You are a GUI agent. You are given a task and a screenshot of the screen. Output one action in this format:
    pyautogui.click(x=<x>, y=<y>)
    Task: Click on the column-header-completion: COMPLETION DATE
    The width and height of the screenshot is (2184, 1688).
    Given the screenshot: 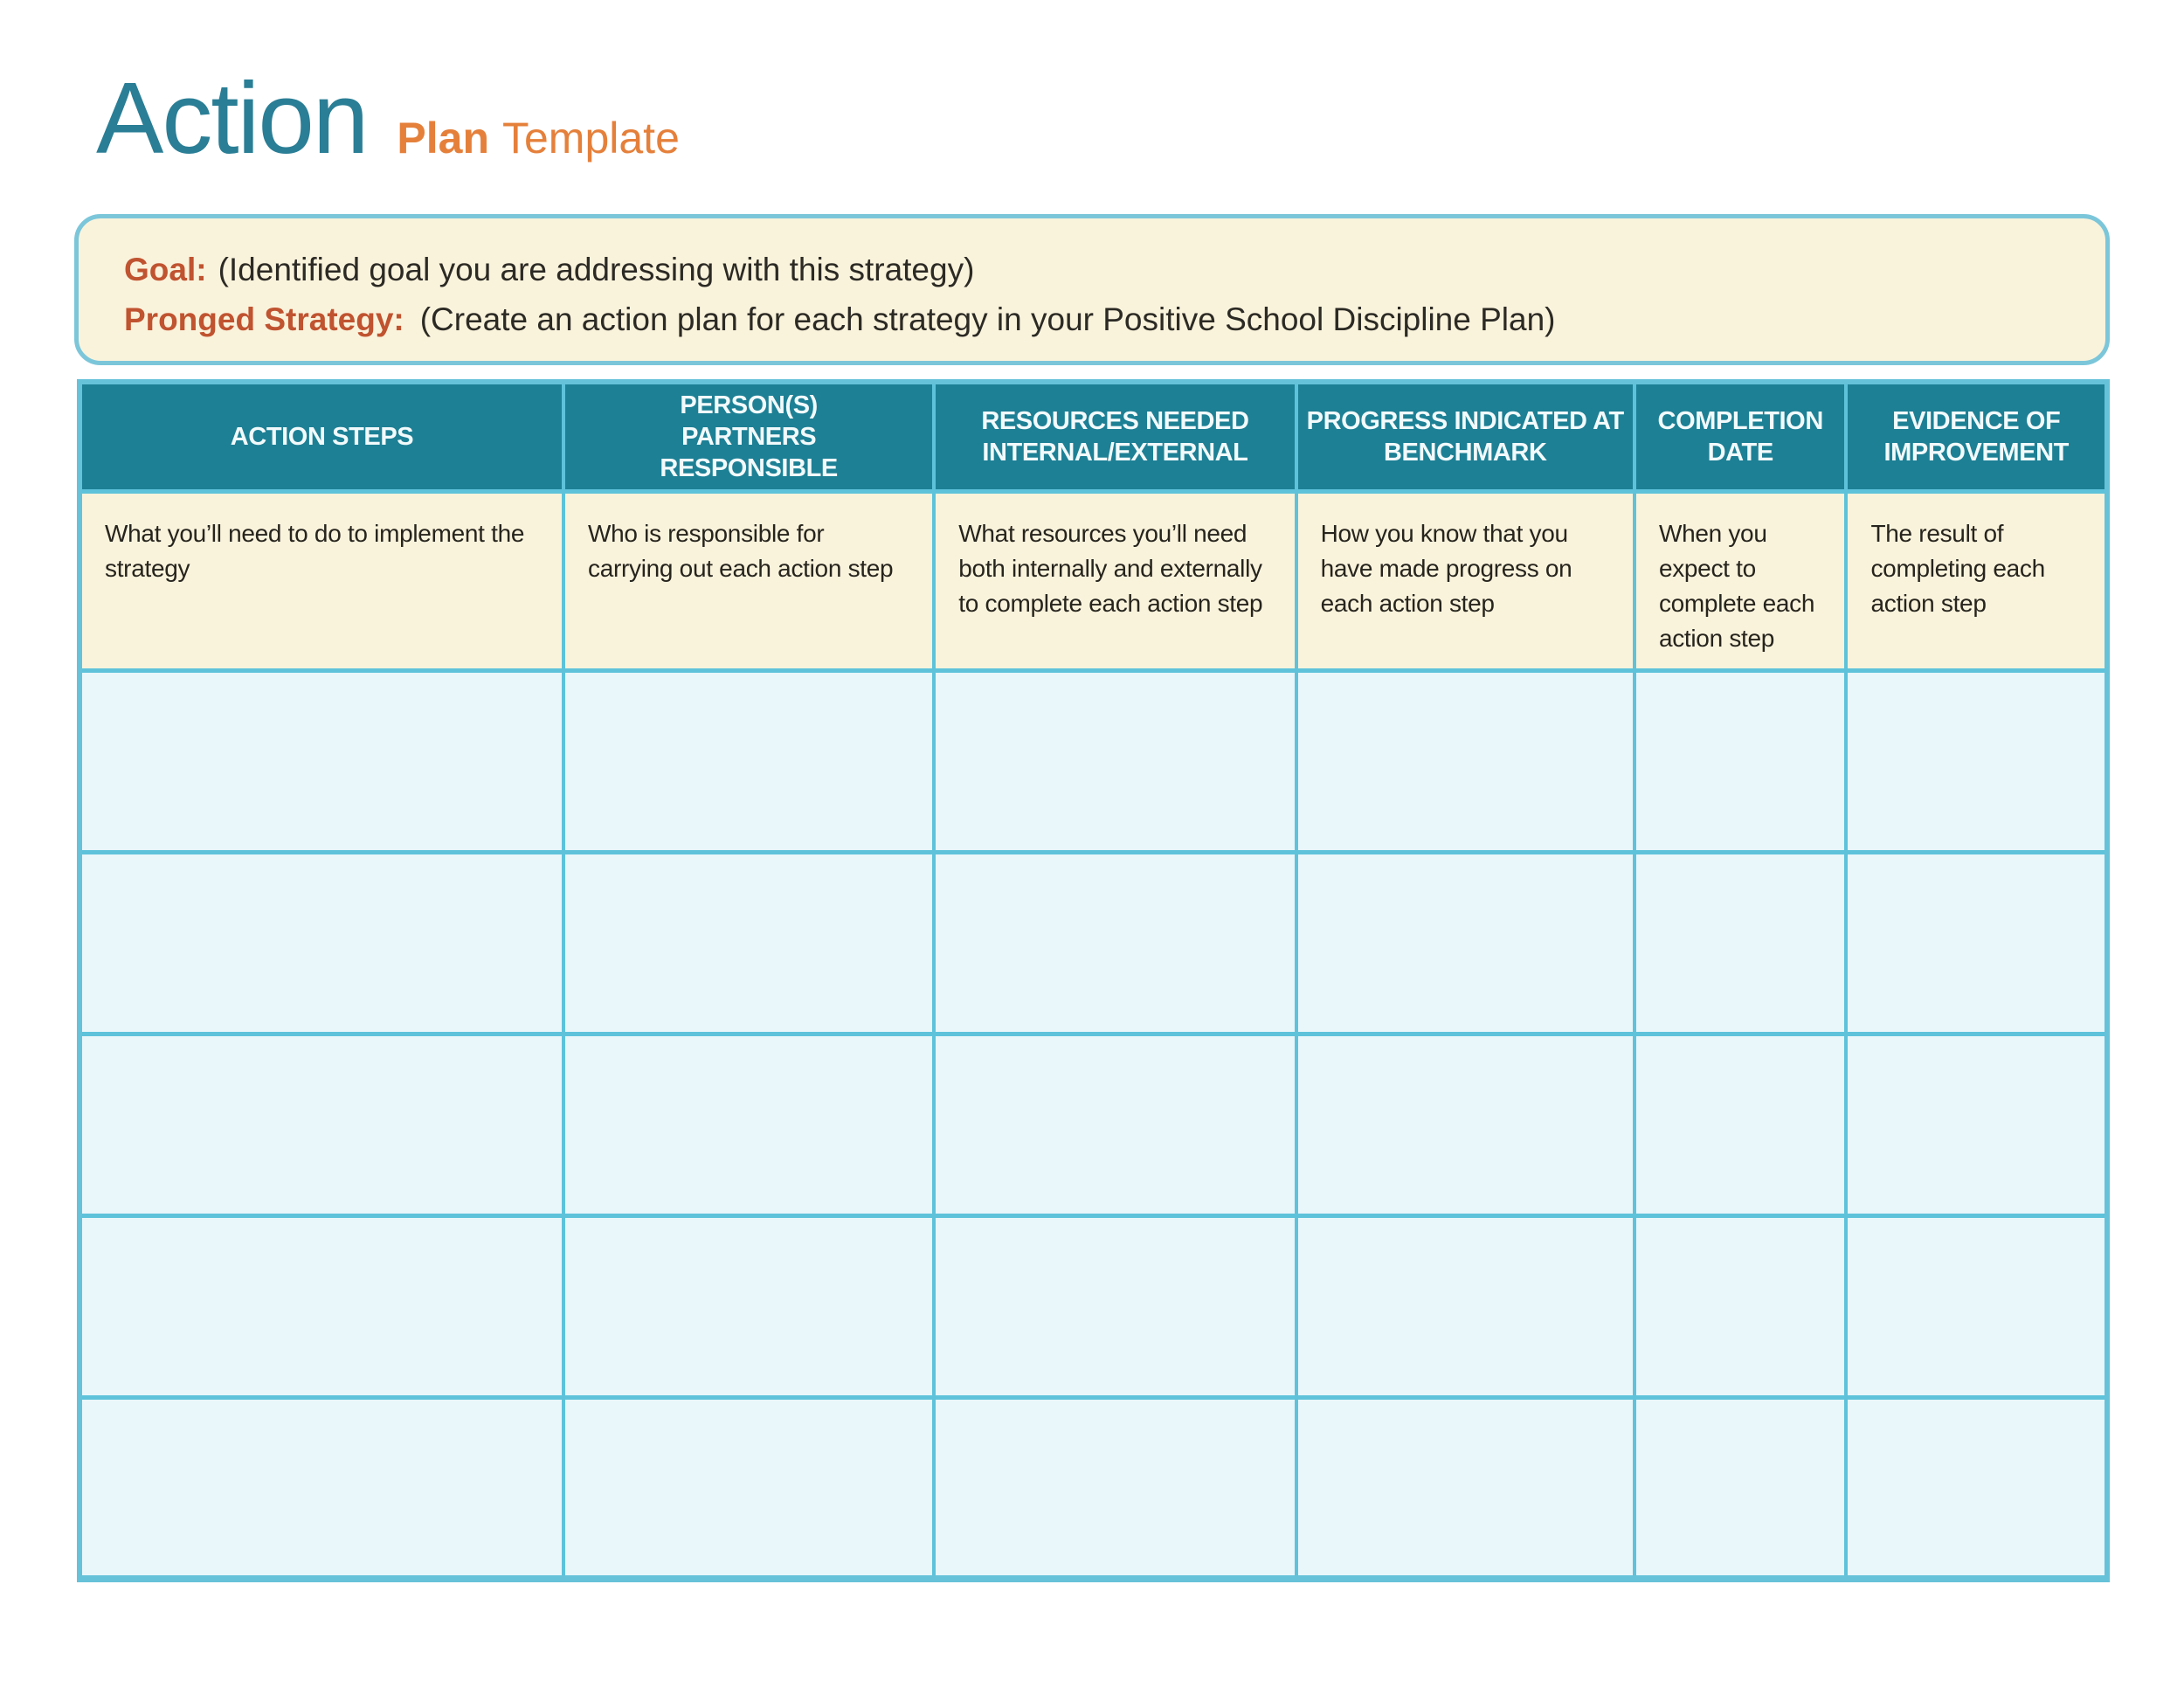 What is the action you would take?
    pyautogui.click(x=1740, y=436)
    